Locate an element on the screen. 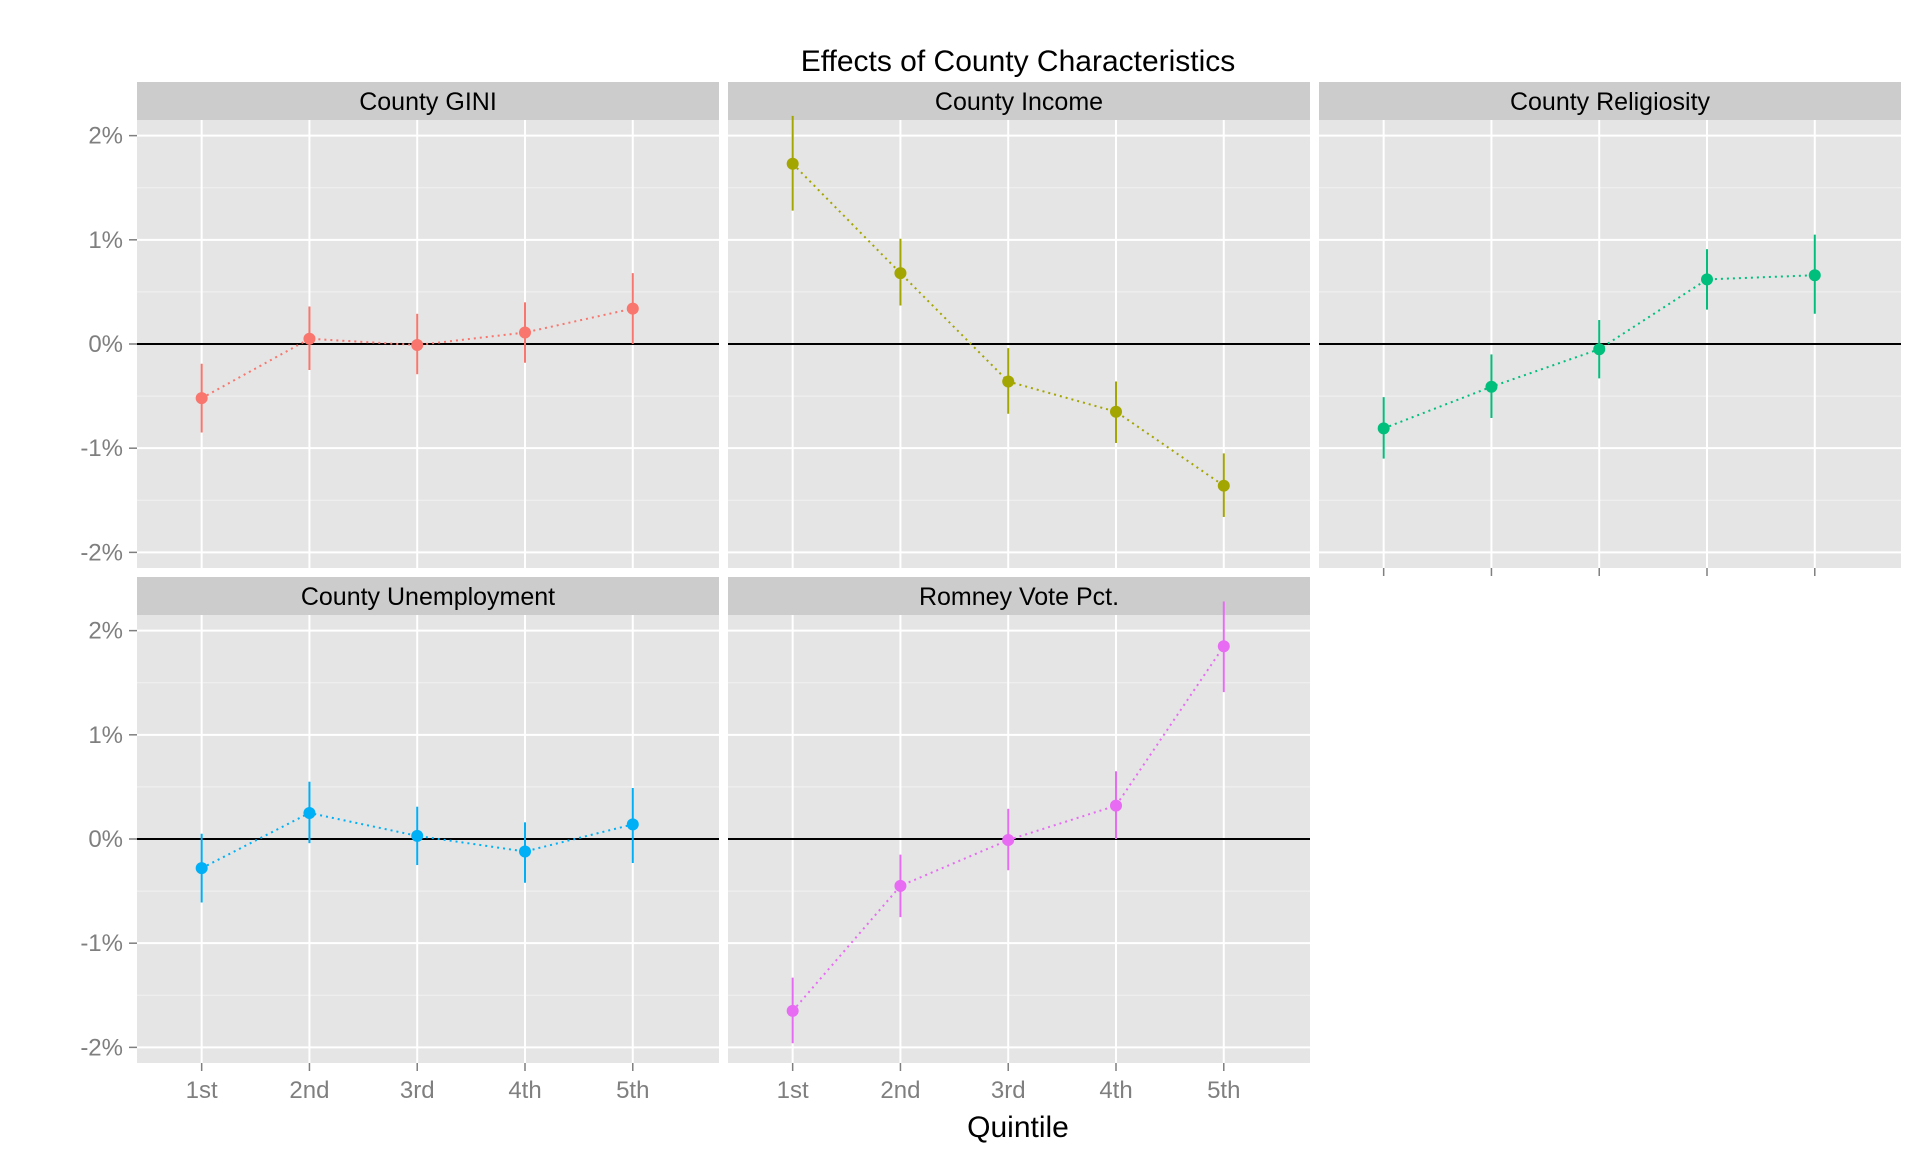 This screenshot has width=1920, height=1157. facet-romney-vote-pct: Romney Vote Pct. 1st 2nd 3rd 4th 5th is located at coordinates (1019, 840).